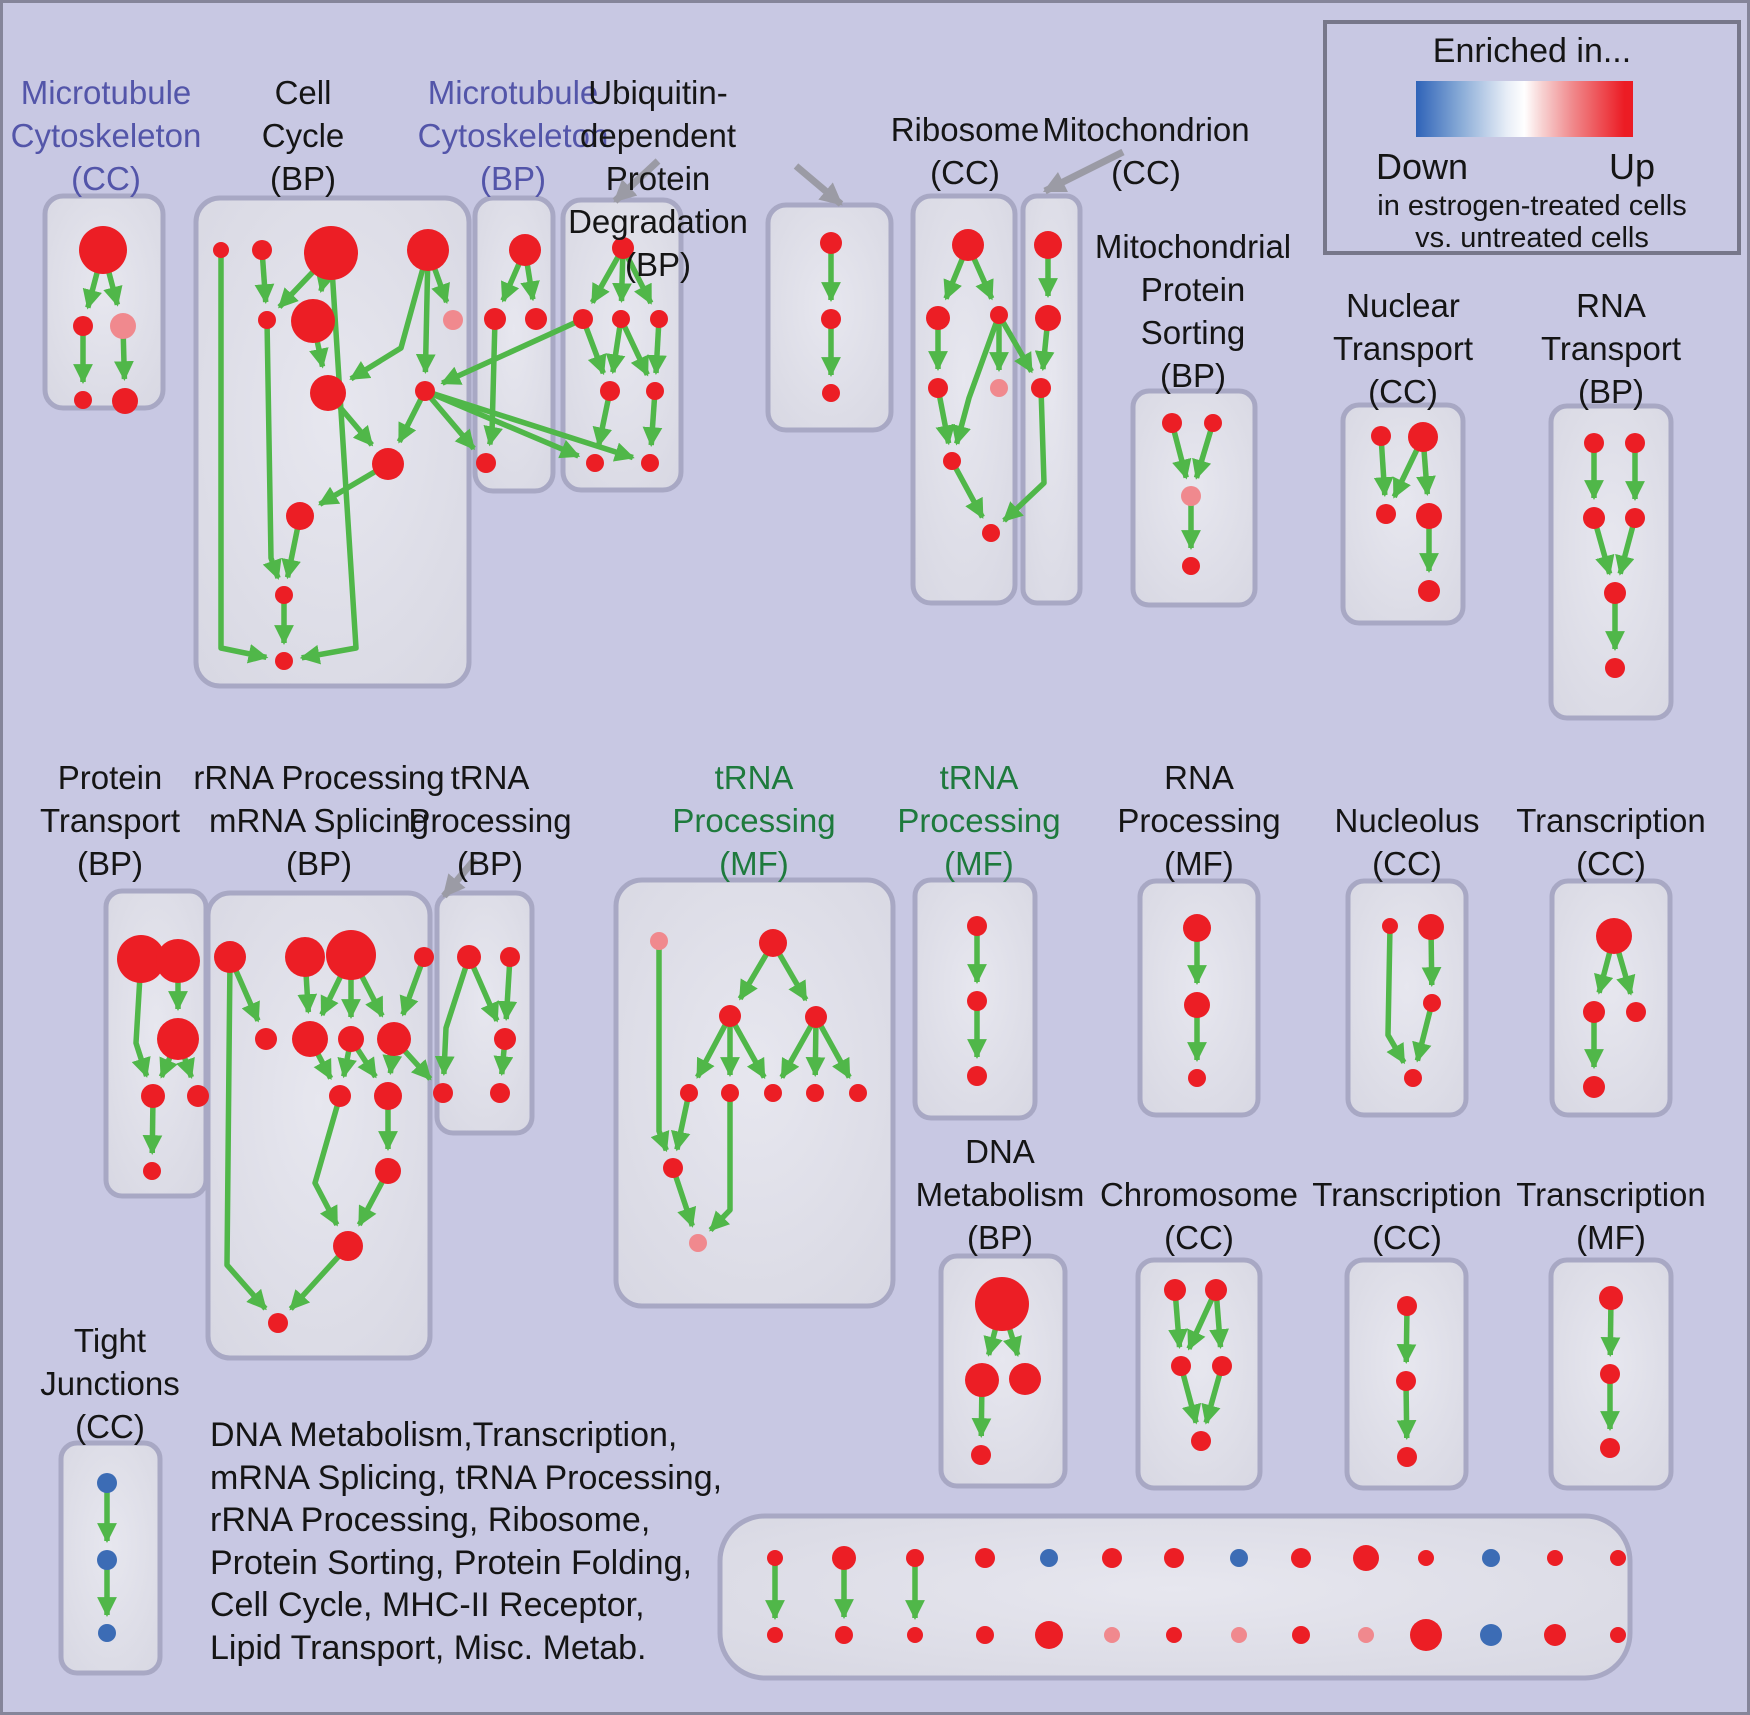 The image size is (1750, 1715). I want to click on node-bt14, so click(1618, 1558).